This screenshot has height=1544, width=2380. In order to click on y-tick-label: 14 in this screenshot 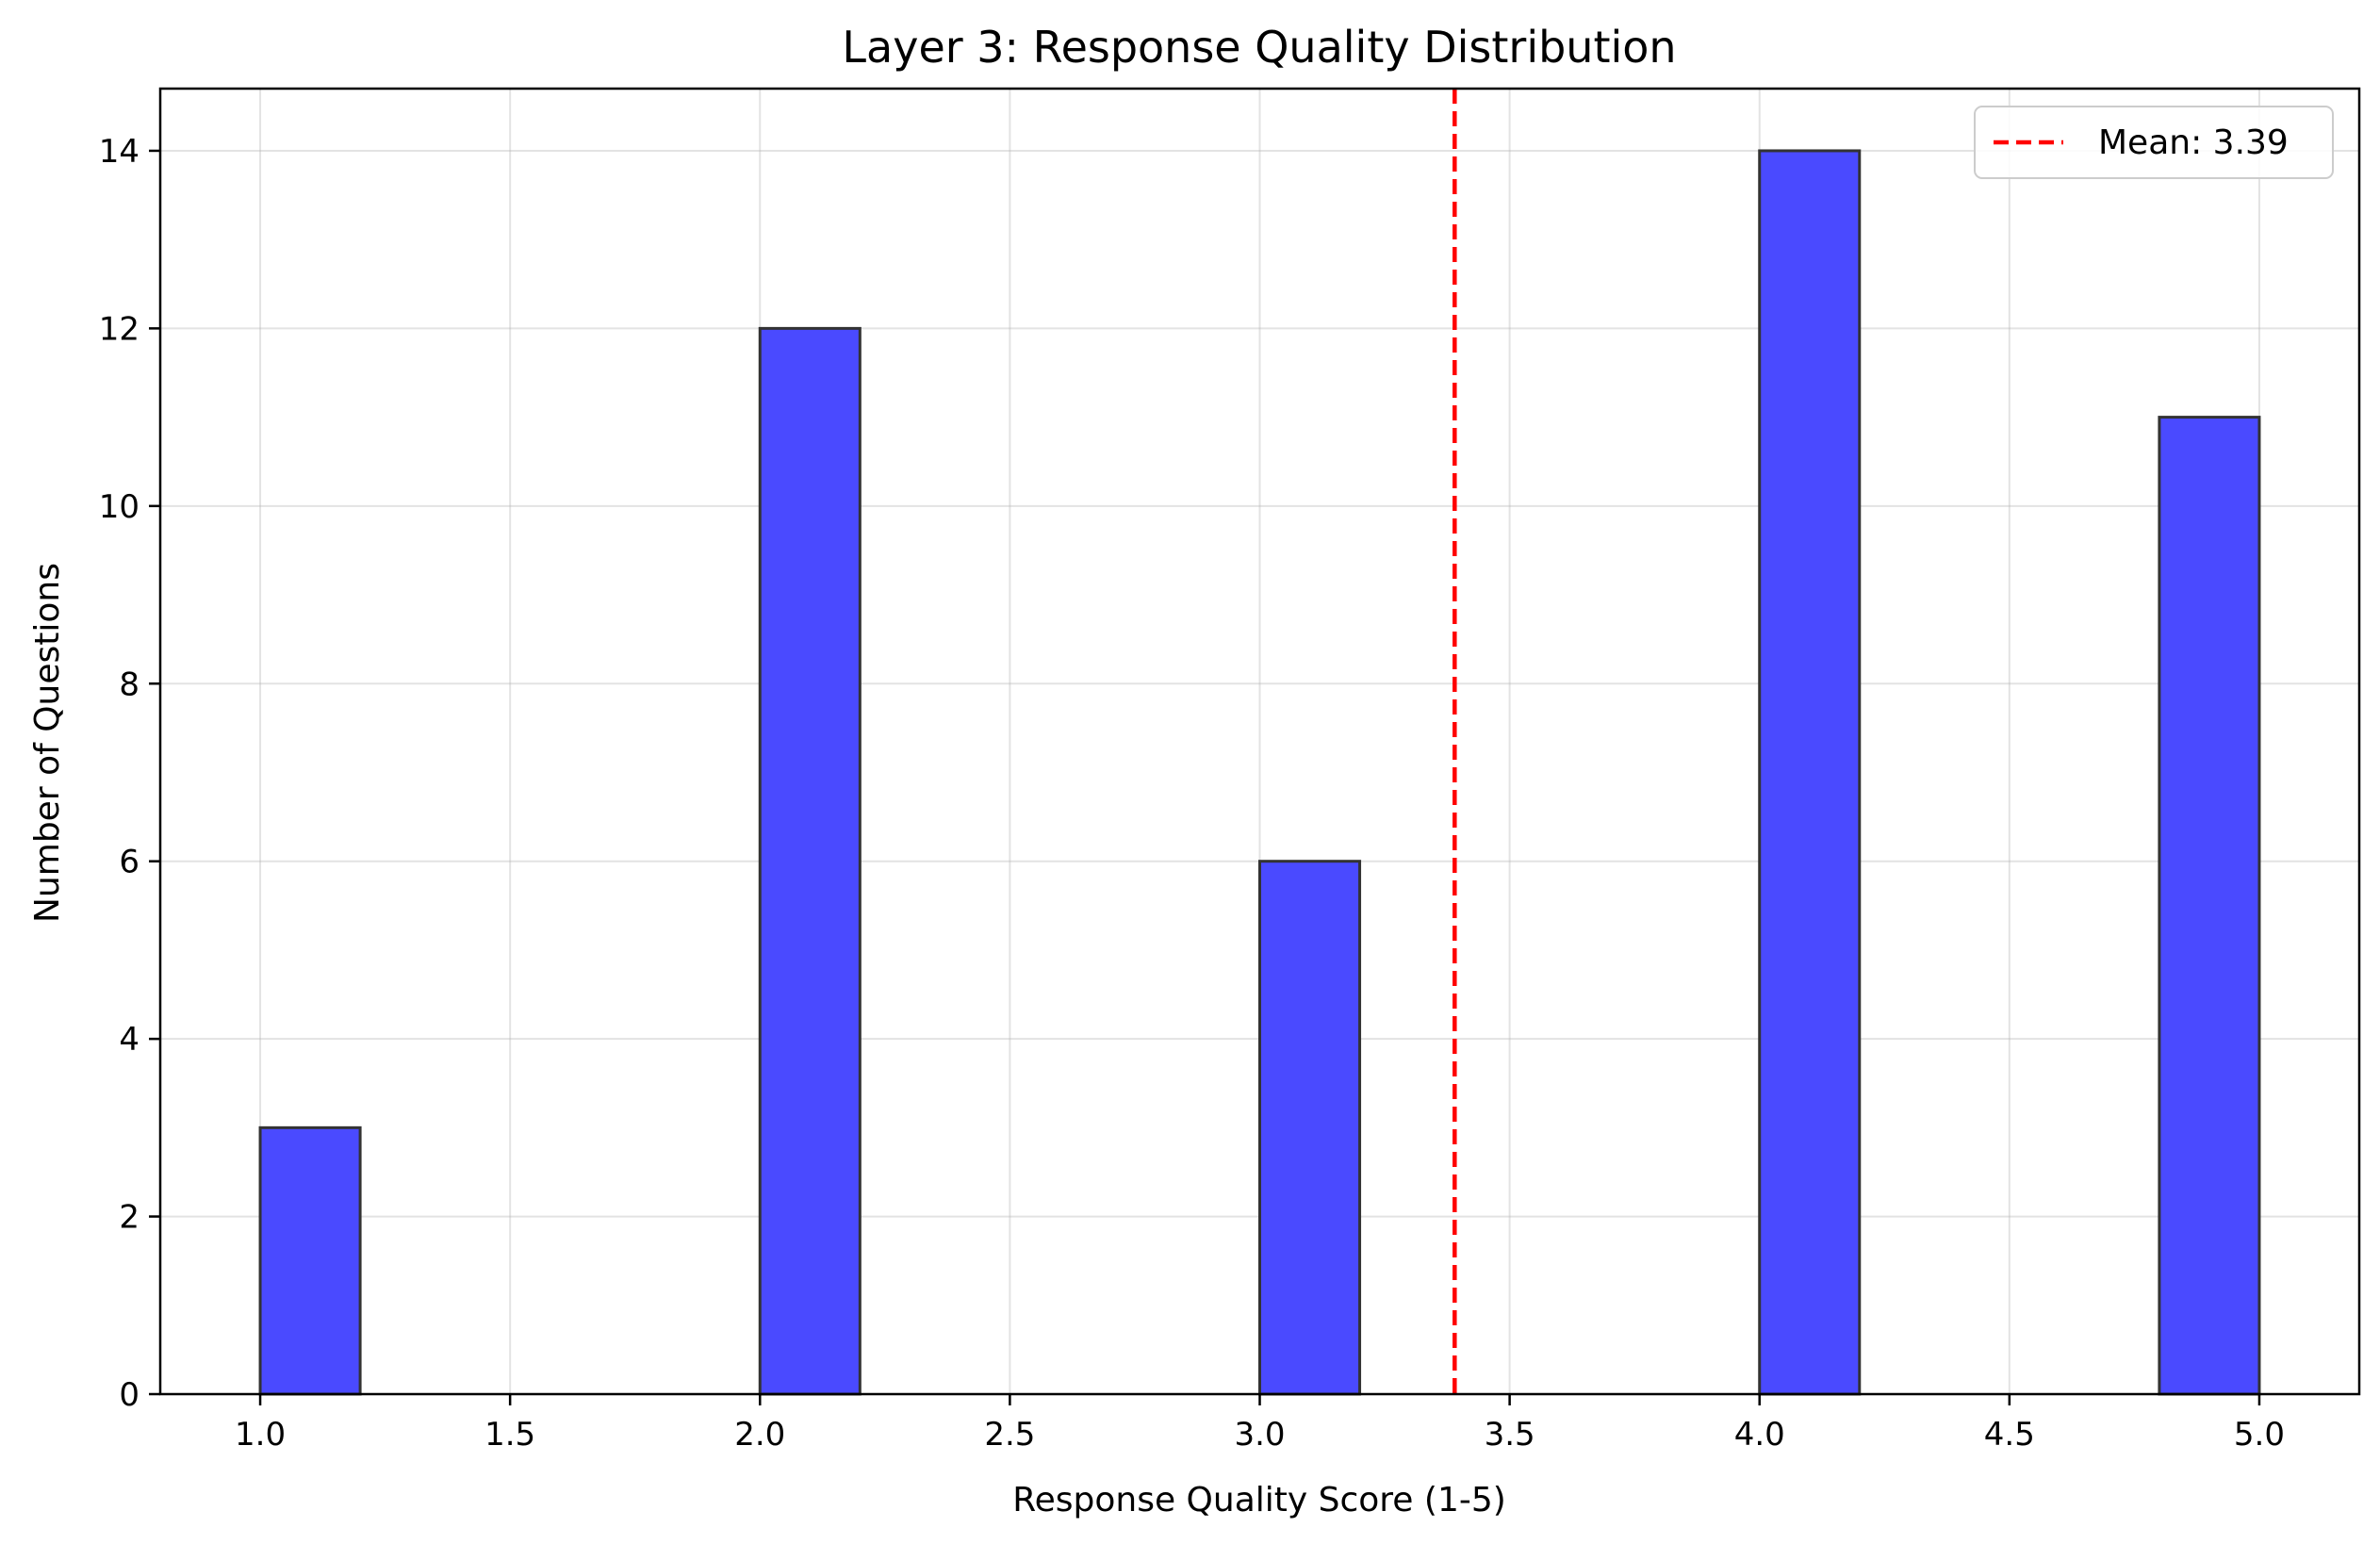, I will do `click(119, 152)`.